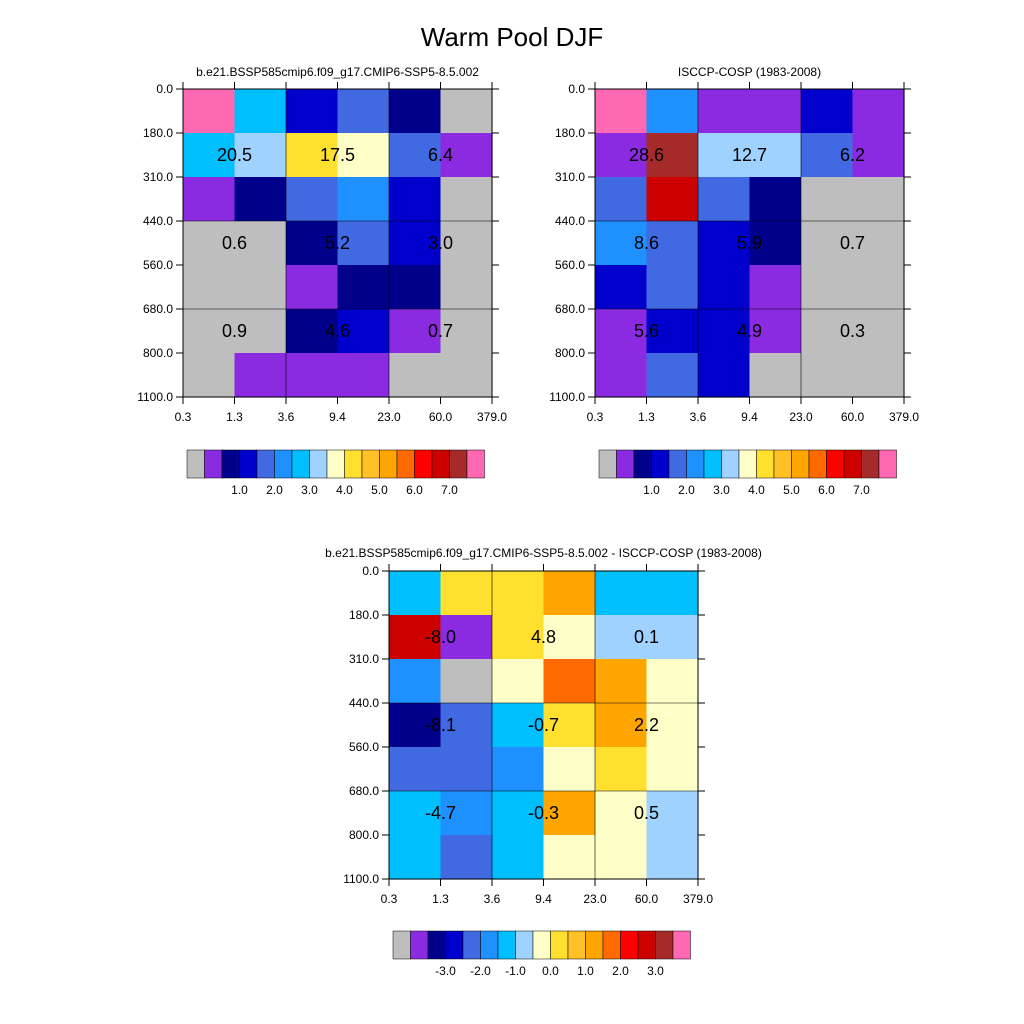  I want to click on colorbar-label: 6.0, so click(414, 490).